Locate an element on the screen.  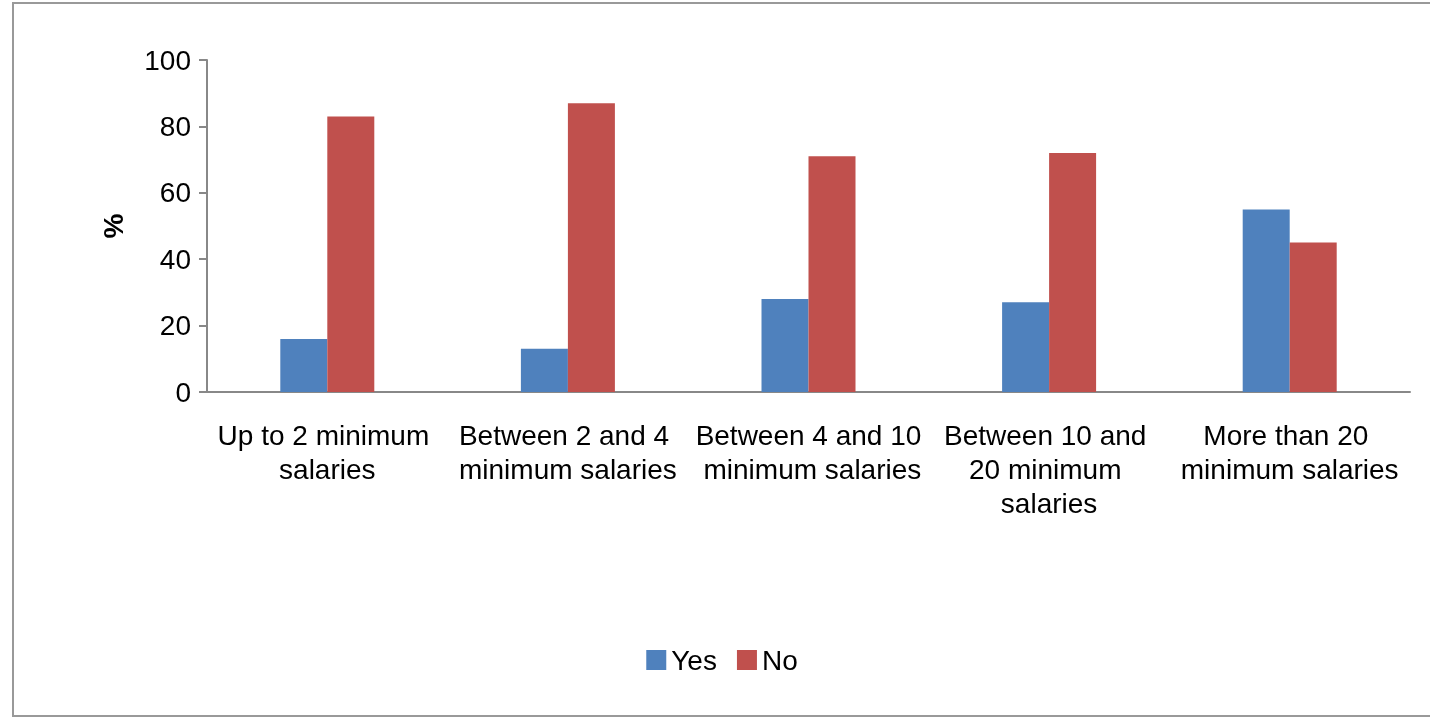
y-tick-label: 100 is located at coordinates (167, 60).